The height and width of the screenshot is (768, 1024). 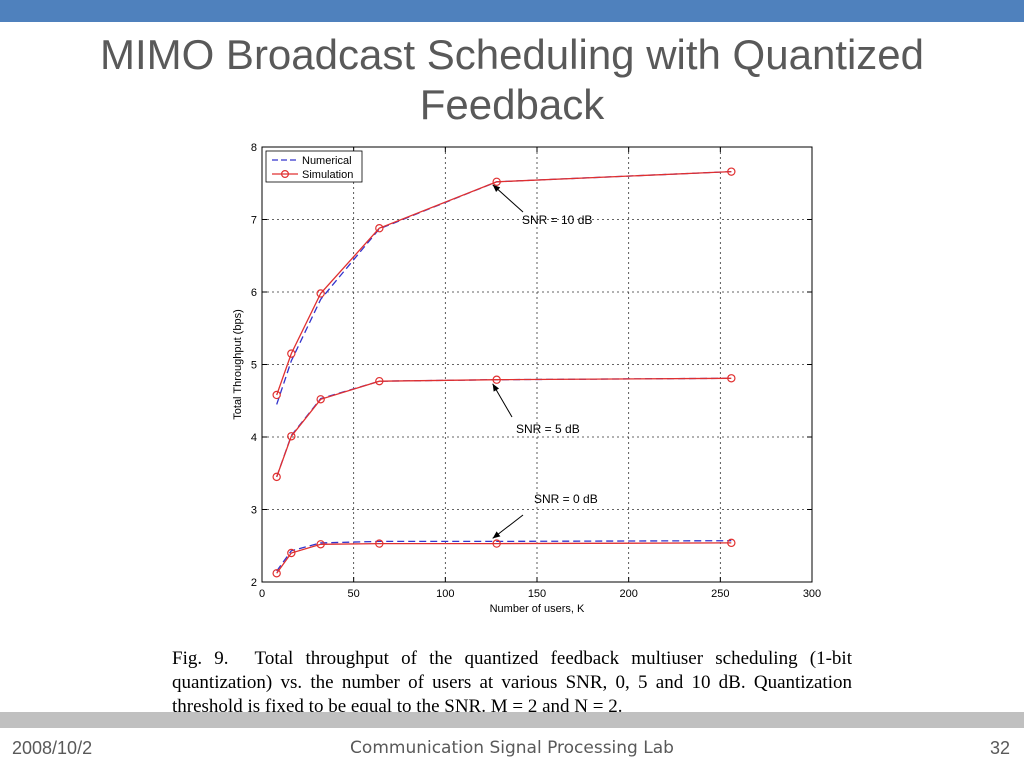 What do you see at coordinates (548, 429) in the screenshot?
I see `annotation-label: SNR = 5 dB` at bounding box center [548, 429].